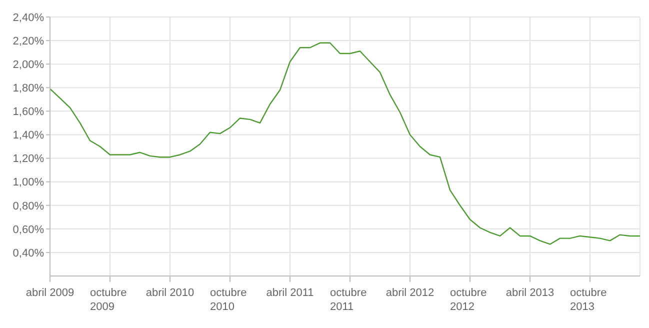  What do you see at coordinates (468, 300) in the screenshot?
I see `x-tick-label: octubre 2012` at bounding box center [468, 300].